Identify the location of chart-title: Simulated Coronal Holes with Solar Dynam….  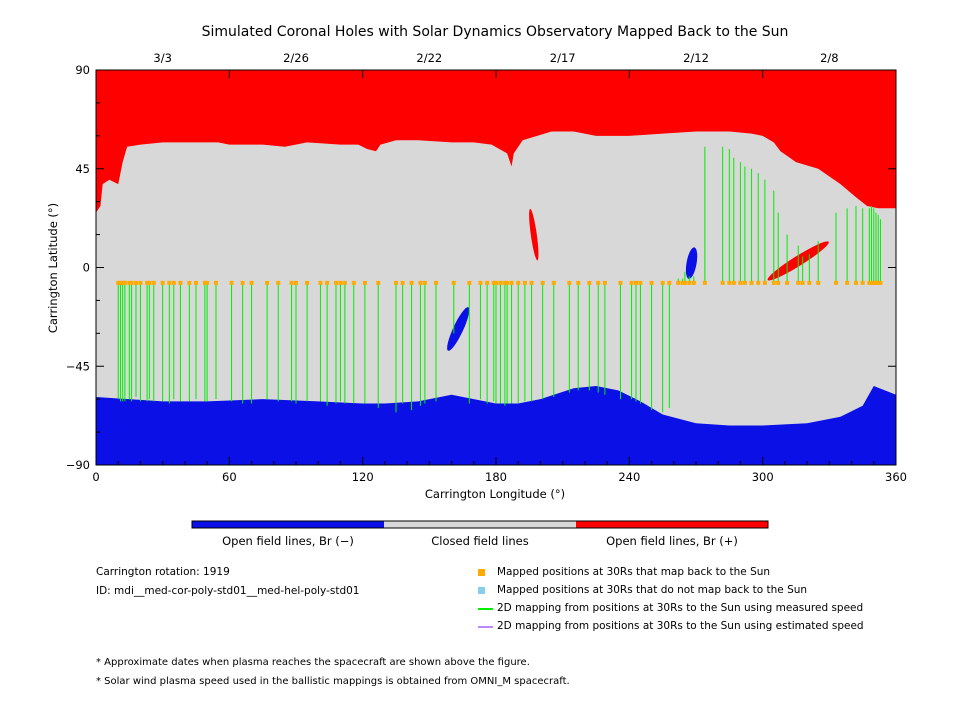
(495, 32).